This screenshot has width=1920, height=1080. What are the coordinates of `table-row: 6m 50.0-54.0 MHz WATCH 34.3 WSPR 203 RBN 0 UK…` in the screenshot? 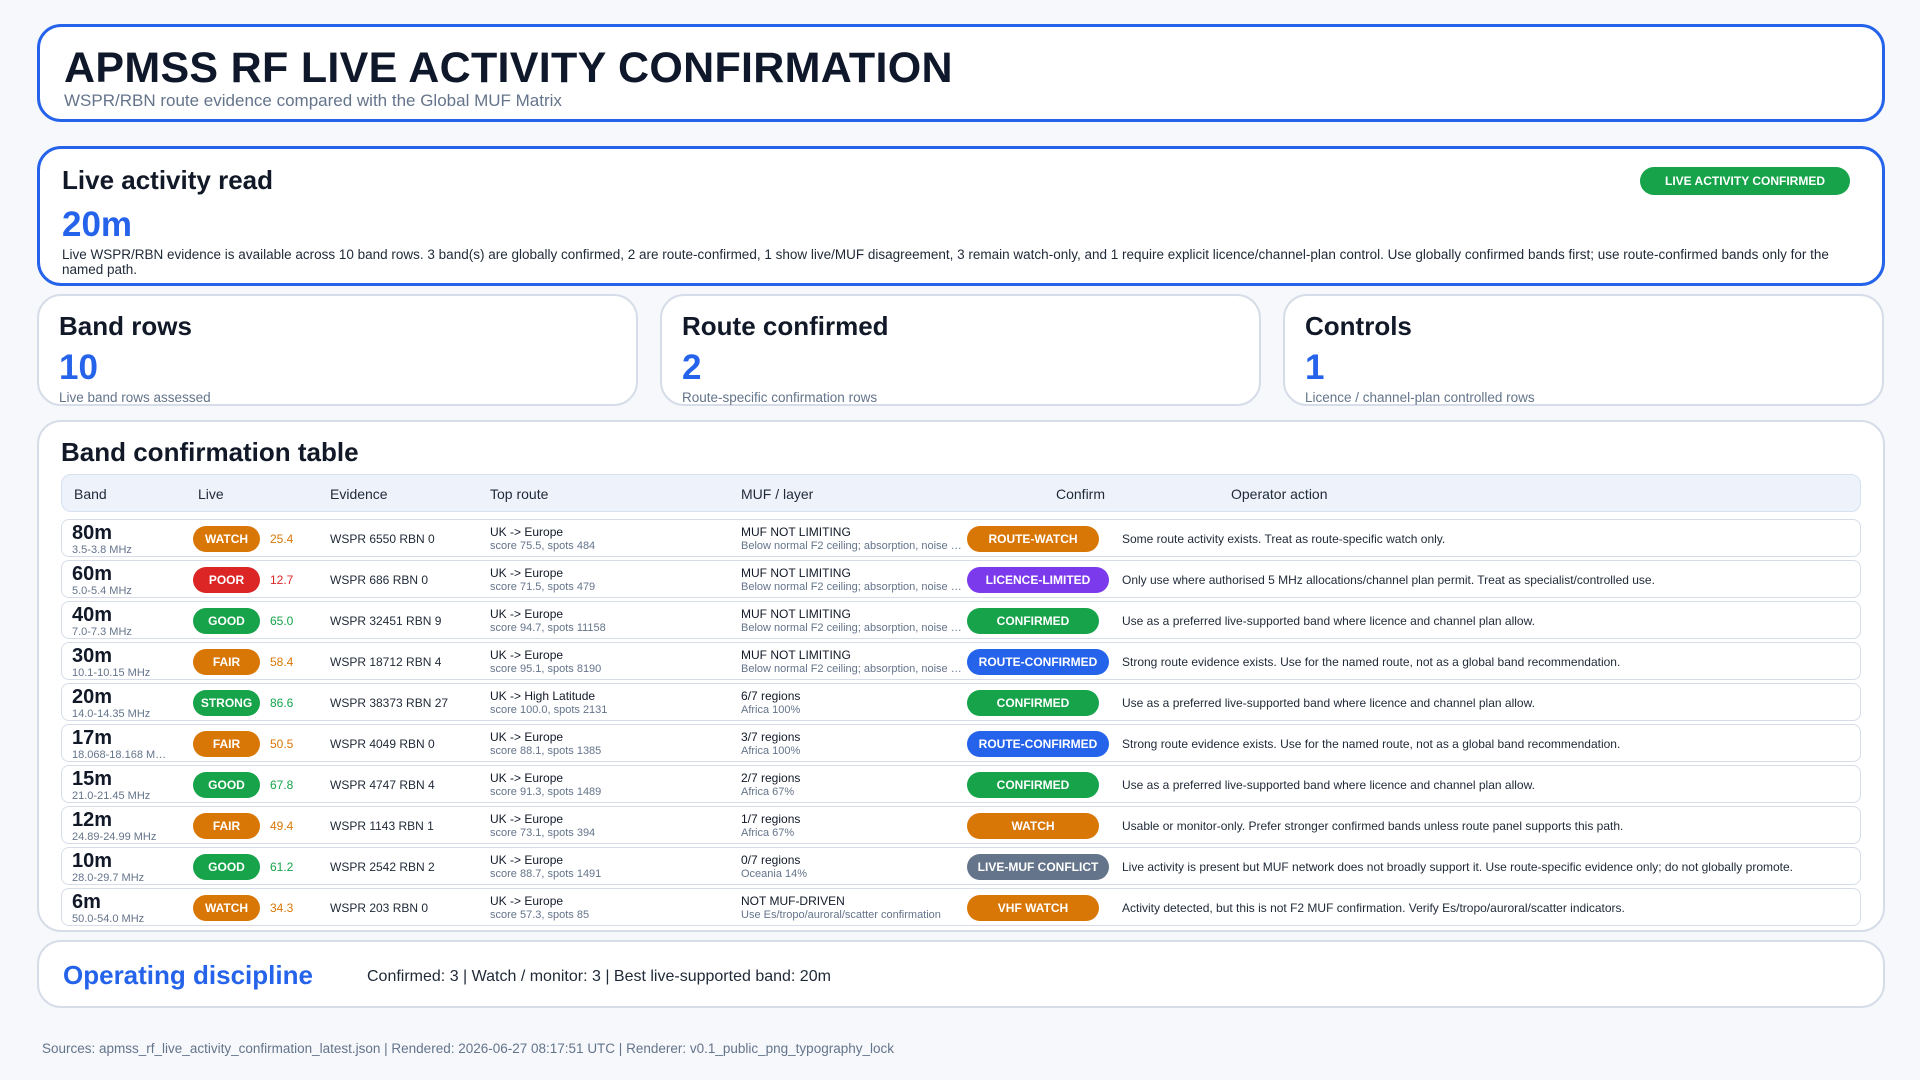 It's located at (961, 907).